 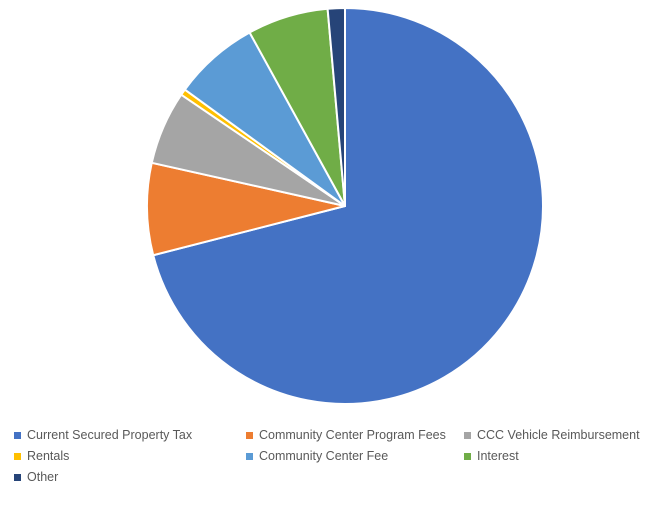 What do you see at coordinates (498, 456) in the screenshot?
I see `legend-label: Interest` at bounding box center [498, 456].